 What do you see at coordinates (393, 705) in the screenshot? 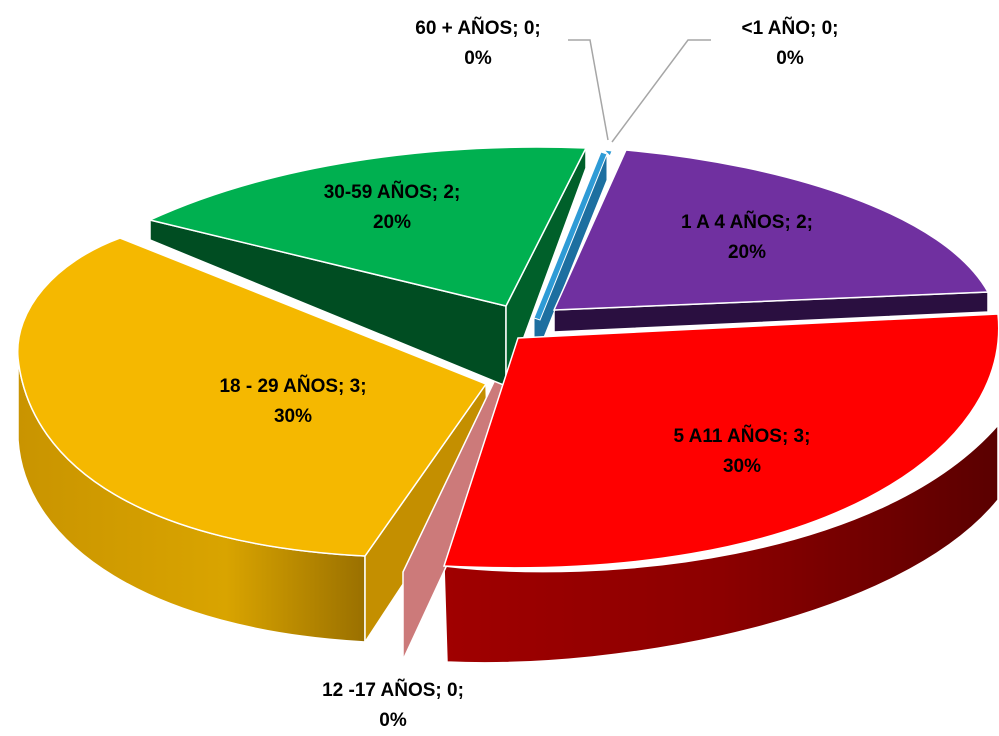
I see `data-label-12-17-anos: 12 -17 AÑOS; 0; 0%` at bounding box center [393, 705].